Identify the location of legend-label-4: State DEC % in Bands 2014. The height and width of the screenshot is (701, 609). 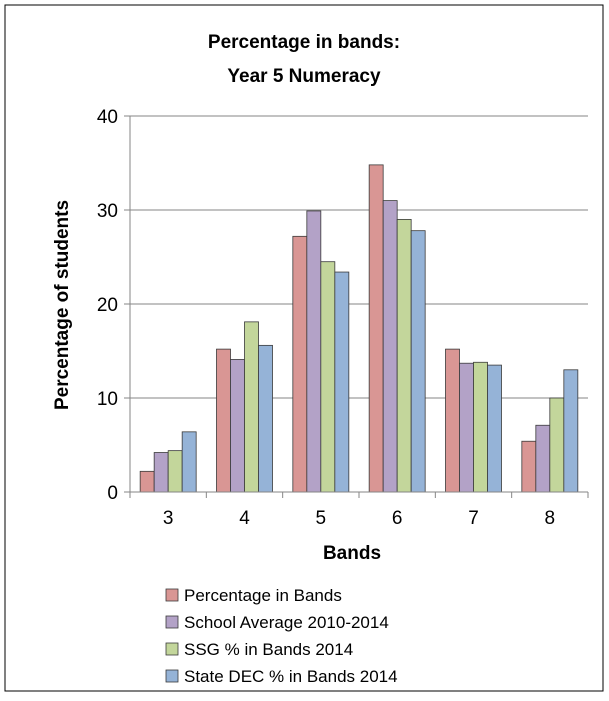
(291, 676).